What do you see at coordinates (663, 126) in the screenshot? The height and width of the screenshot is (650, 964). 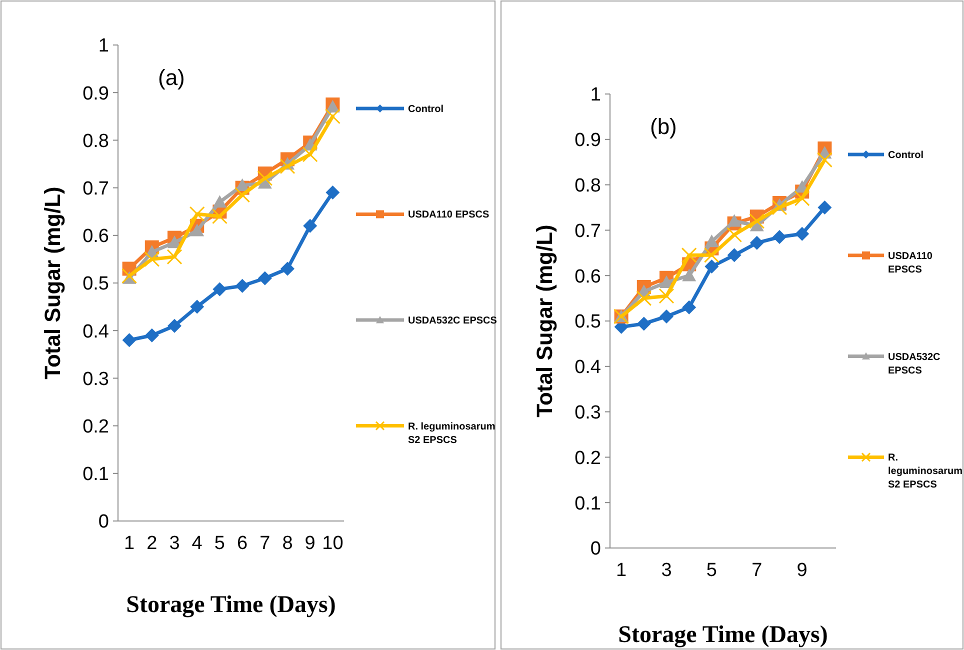 I see `annotation: (b)` at bounding box center [663, 126].